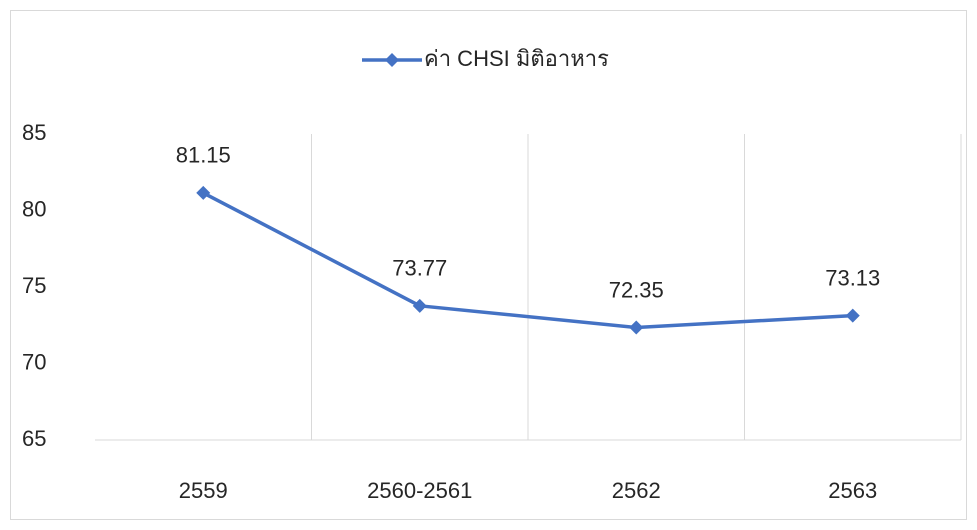  What do you see at coordinates (852, 490) in the screenshot?
I see `x-tick-label: 2563` at bounding box center [852, 490].